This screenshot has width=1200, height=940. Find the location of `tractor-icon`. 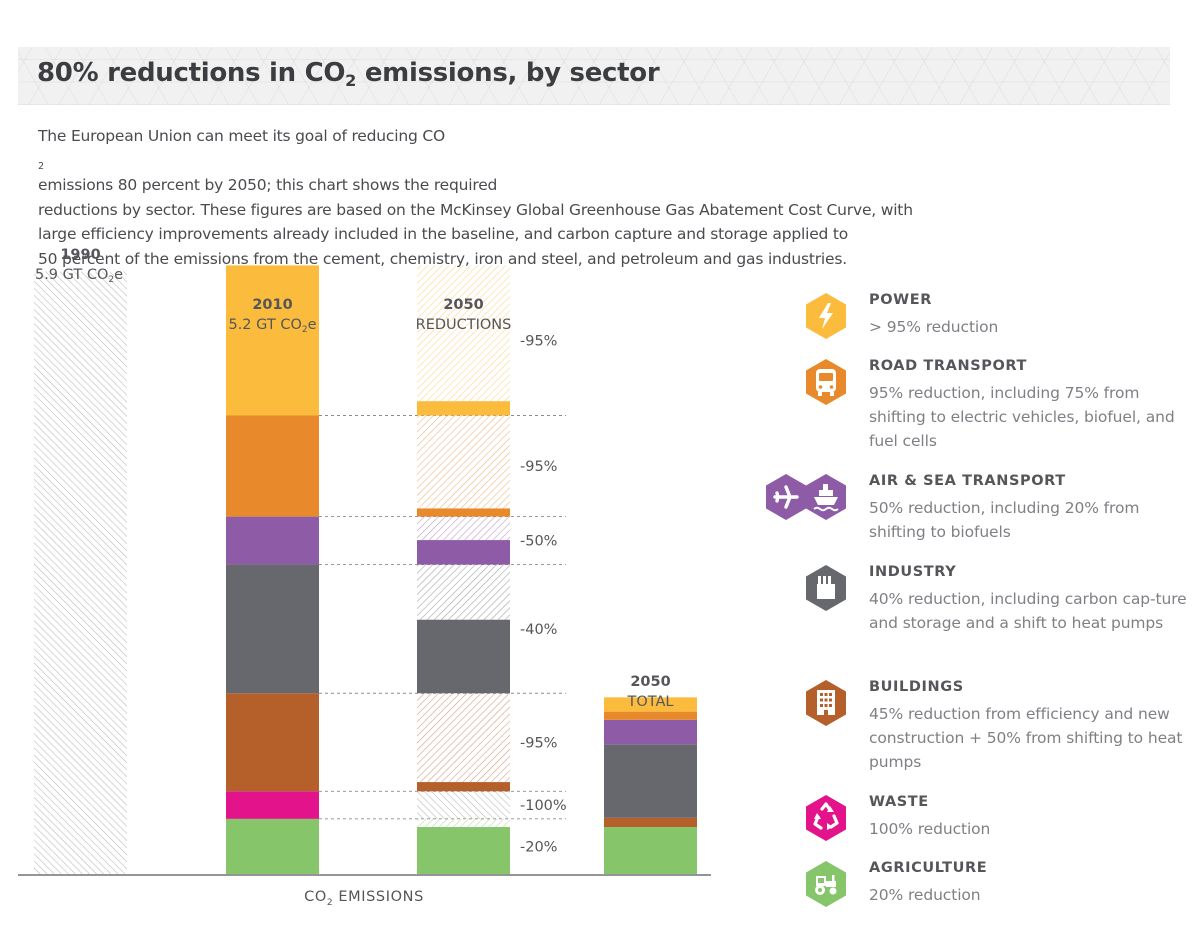

tractor-icon is located at coordinates (826, 884).